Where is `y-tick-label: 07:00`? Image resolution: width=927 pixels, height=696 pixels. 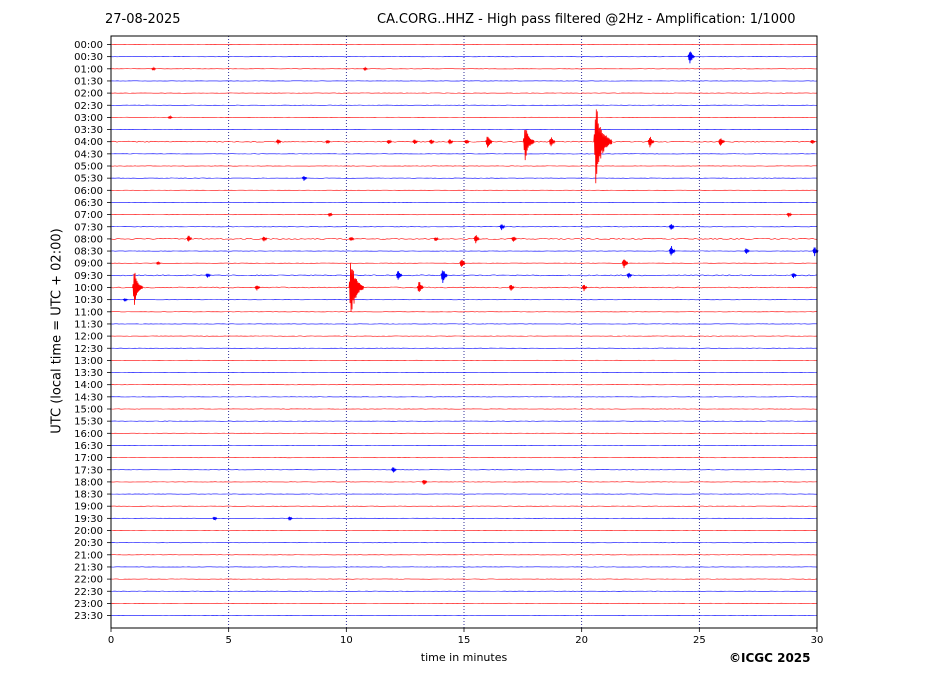 y-tick-label: 07:00 is located at coordinates (88, 215).